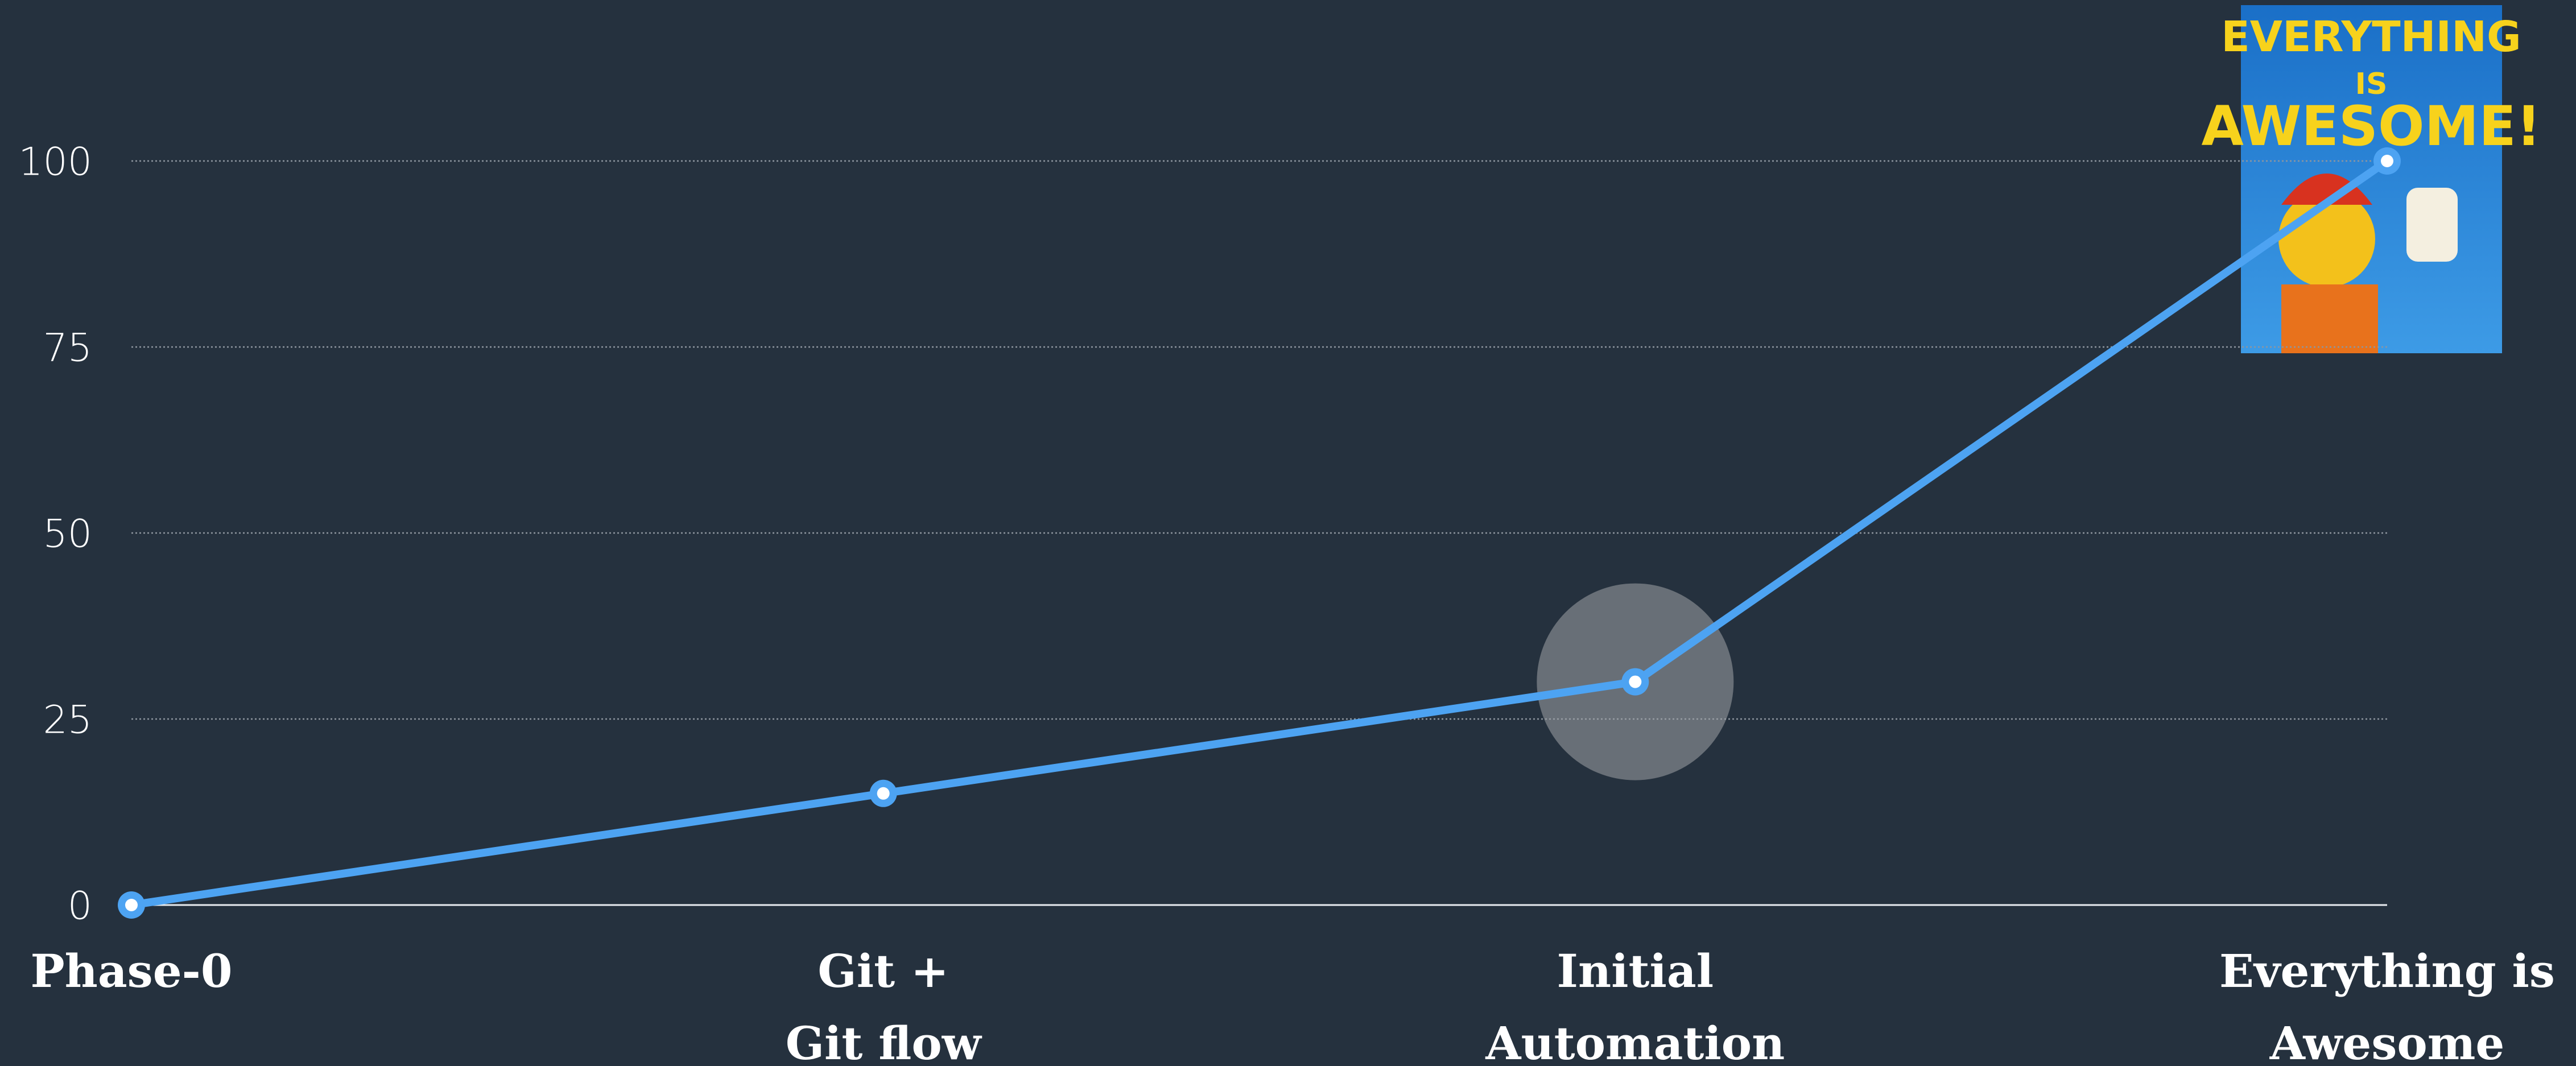 The image size is (2576, 1066). What do you see at coordinates (68, 720) in the screenshot?
I see `y-tick-label: 25` at bounding box center [68, 720].